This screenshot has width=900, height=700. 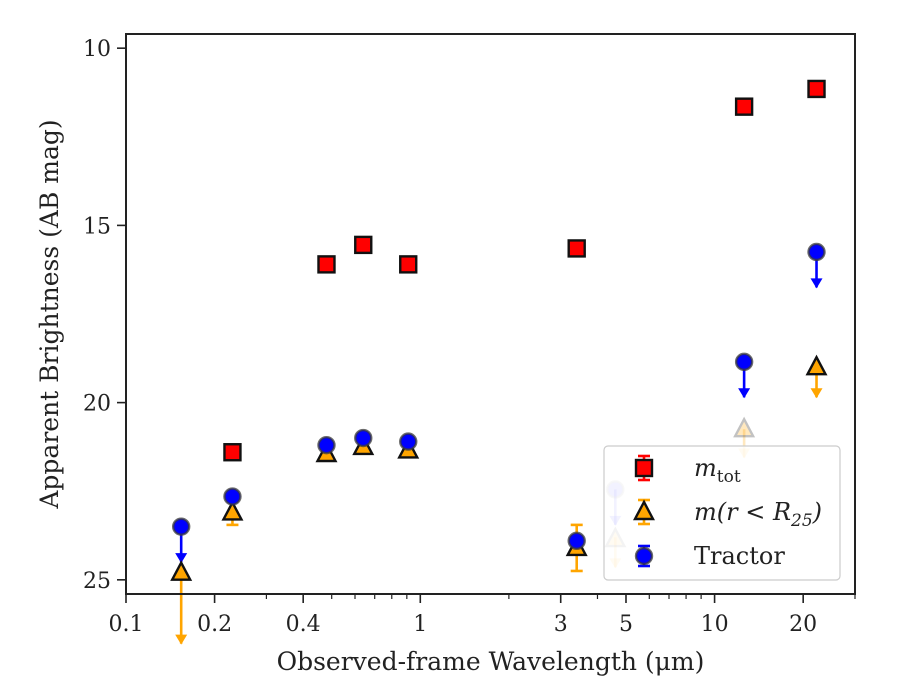 What do you see at coordinates (491, 661) in the screenshot?
I see `x-axis-label: Observed-frame Wavelength (μm)` at bounding box center [491, 661].